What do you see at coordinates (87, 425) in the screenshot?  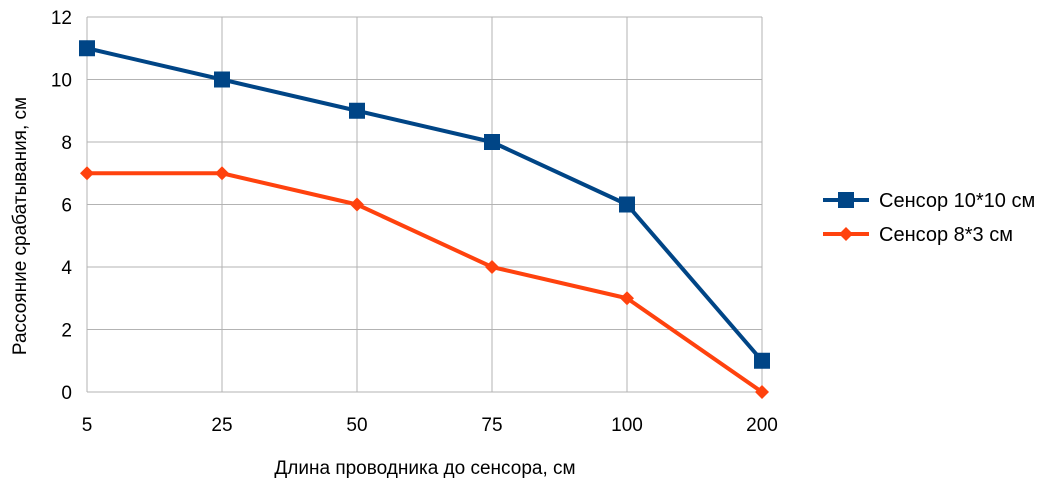 I see `x-tick-label: 5` at bounding box center [87, 425].